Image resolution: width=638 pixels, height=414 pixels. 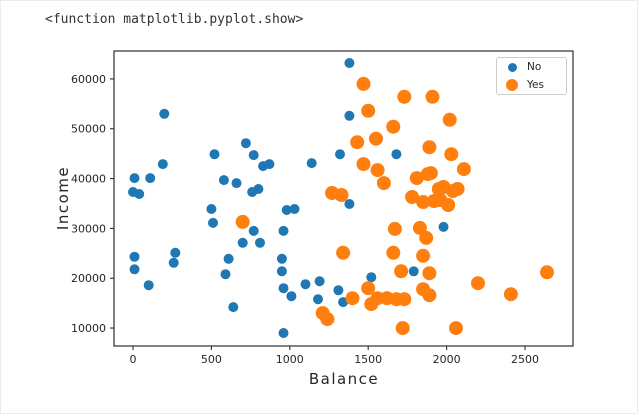 I want to click on legend-entry-no: No, so click(x=531, y=67).